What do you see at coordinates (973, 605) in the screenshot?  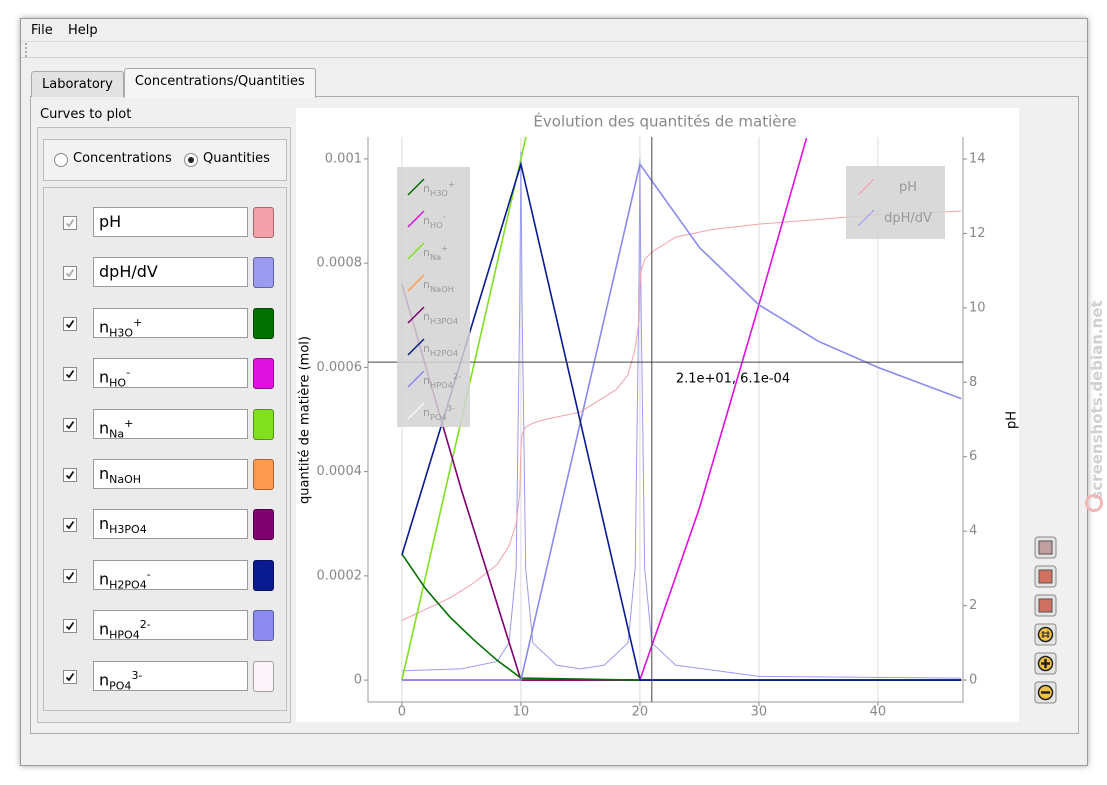 I see `y2-tick-label: 2` at bounding box center [973, 605].